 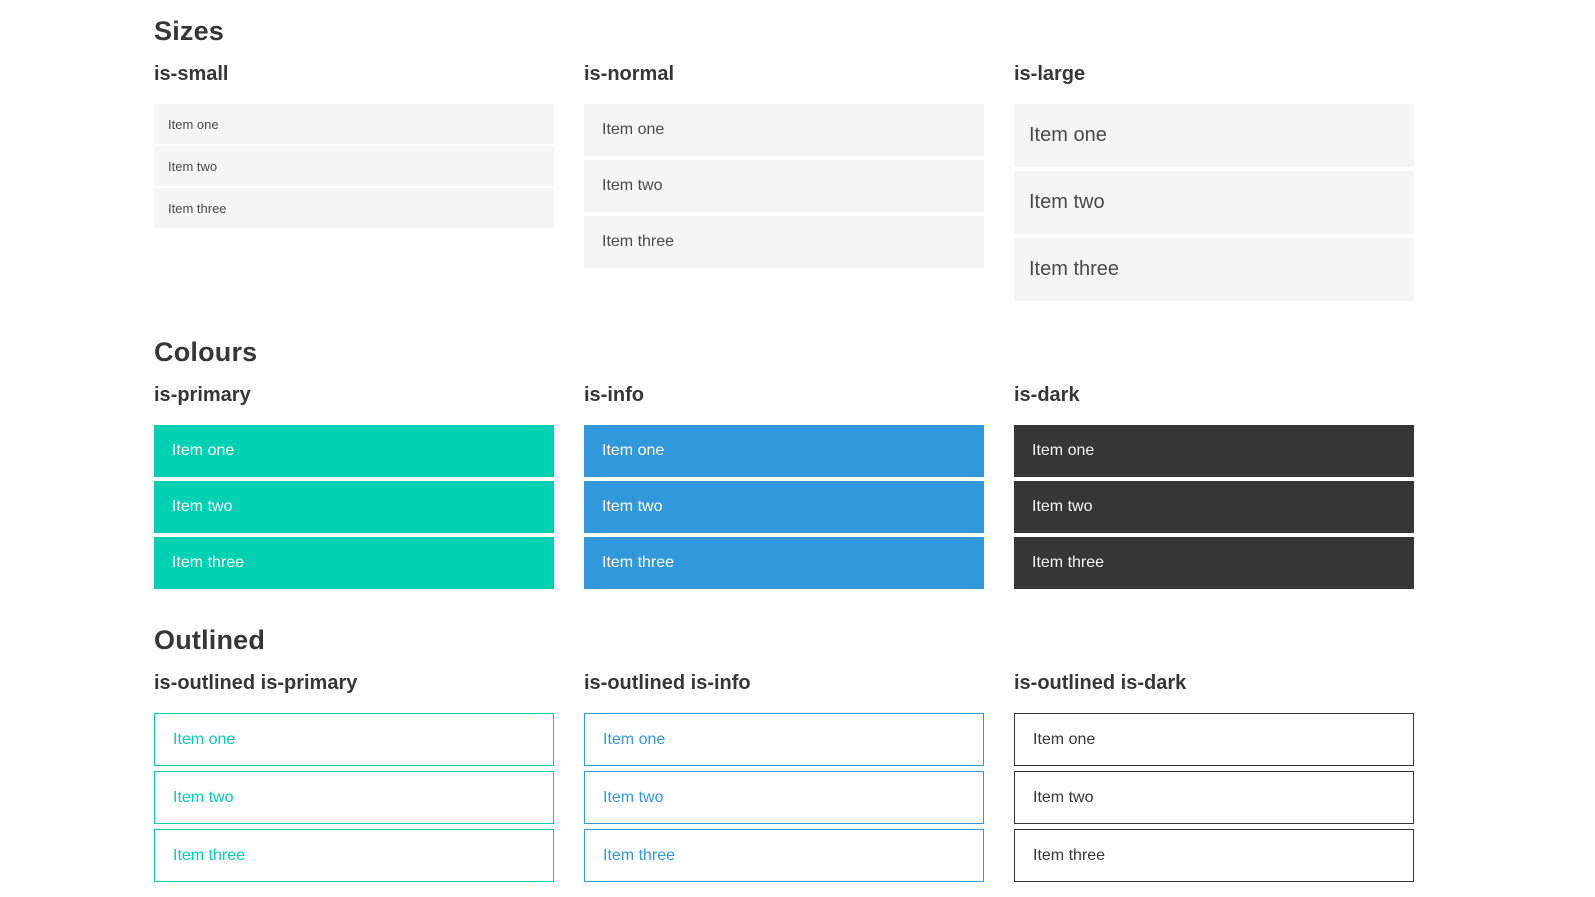 What do you see at coordinates (206, 352) in the screenshot?
I see `colours-section-title: Colours` at bounding box center [206, 352].